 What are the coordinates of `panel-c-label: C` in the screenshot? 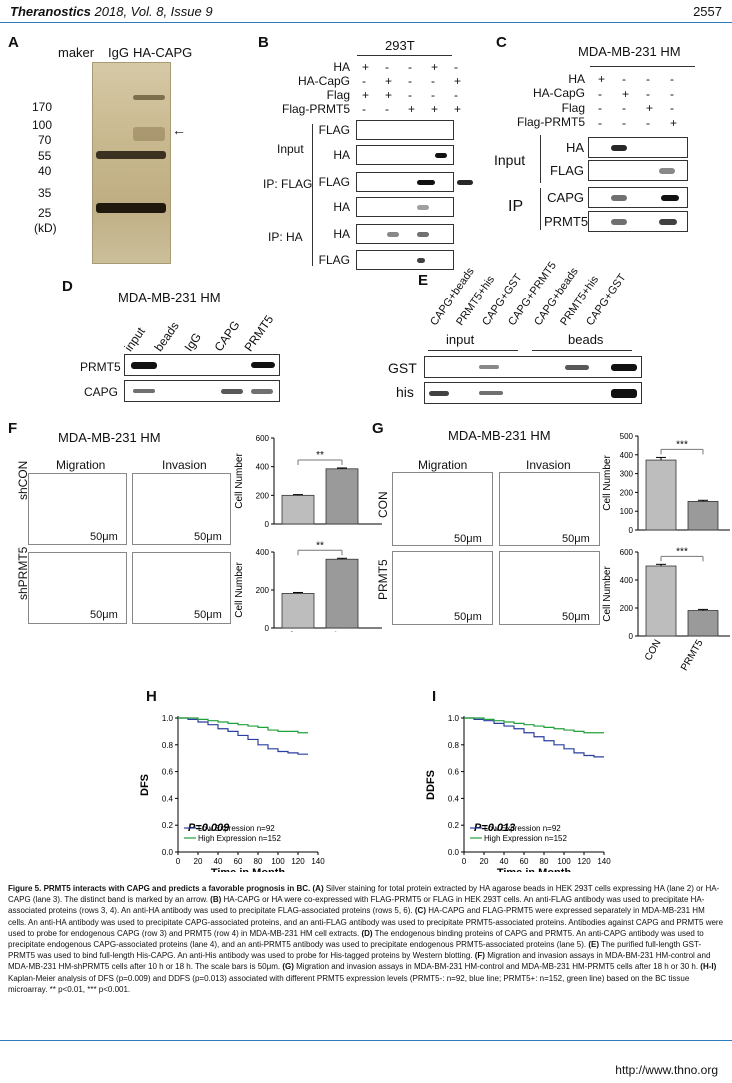 It's located at (501, 42).